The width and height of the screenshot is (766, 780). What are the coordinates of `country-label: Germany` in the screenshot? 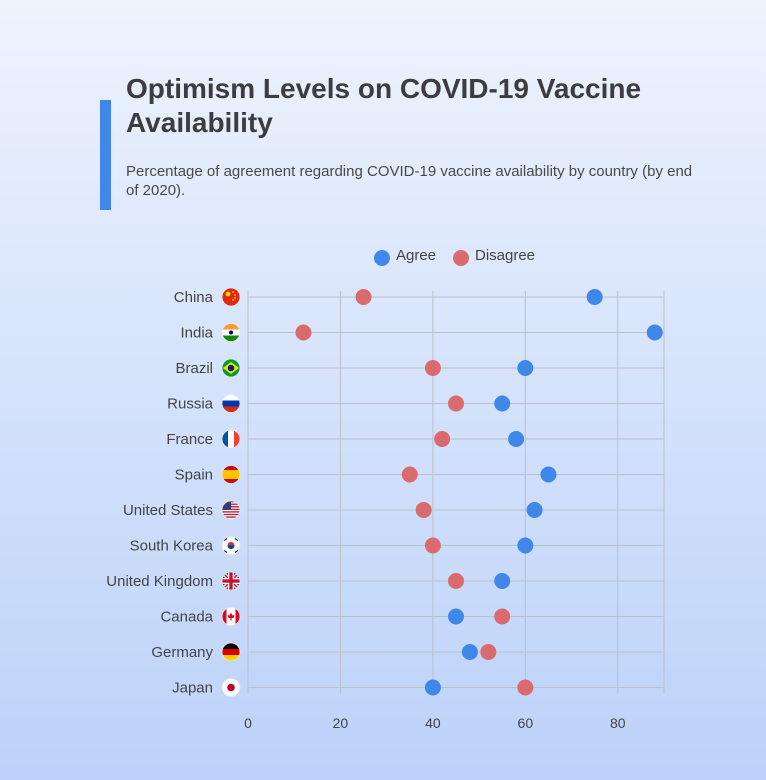 It's located at (182, 652).